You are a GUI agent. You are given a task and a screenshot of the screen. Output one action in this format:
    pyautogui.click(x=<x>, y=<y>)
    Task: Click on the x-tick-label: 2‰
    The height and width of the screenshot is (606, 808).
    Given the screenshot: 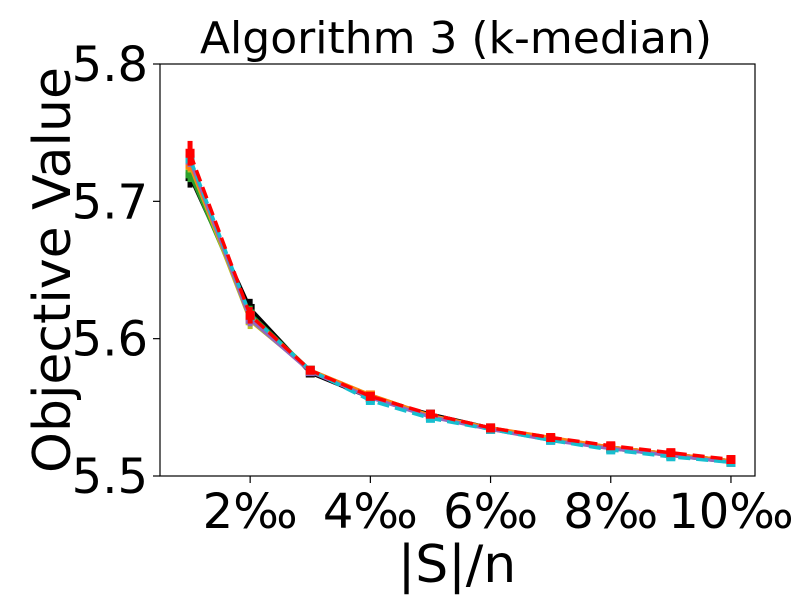 What is the action you would take?
    pyautogui.click(x=250, y=512)
    